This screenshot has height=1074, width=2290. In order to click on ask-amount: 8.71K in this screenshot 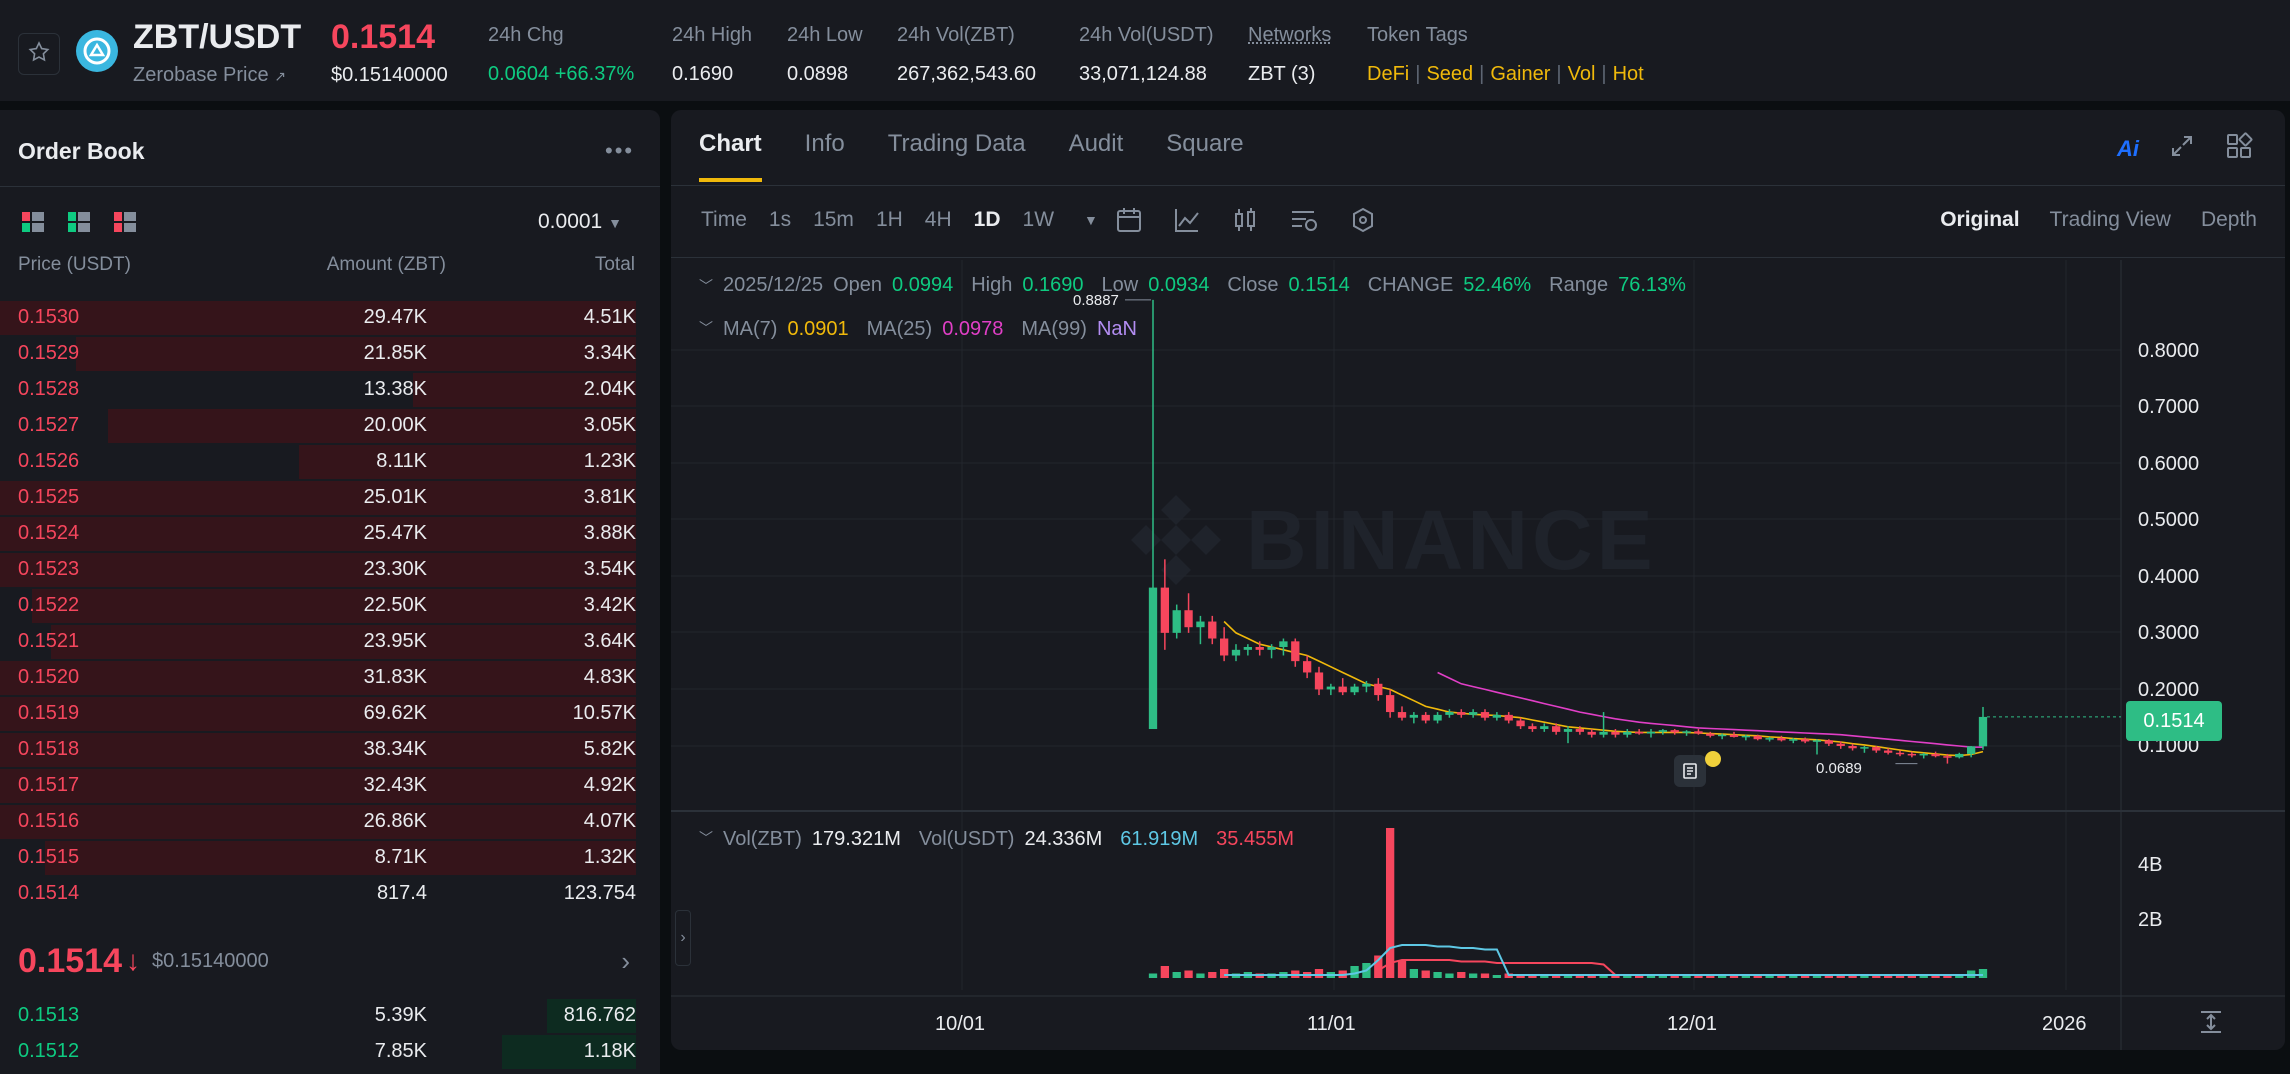, I will do `click(400, 857)`.